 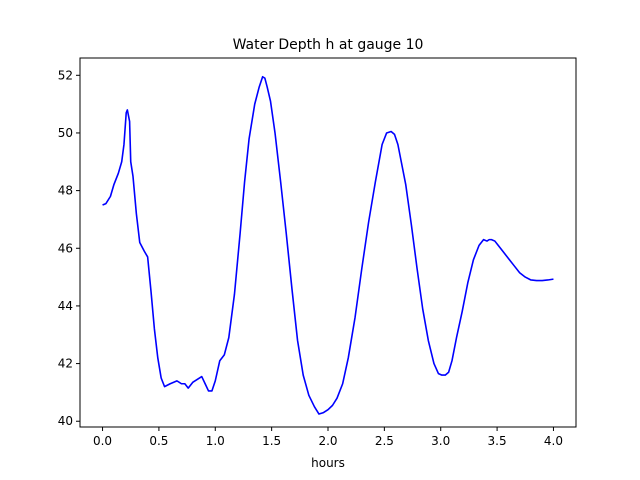 I want to click on x-tick-label: 3.5, so click(x=497, y=441).